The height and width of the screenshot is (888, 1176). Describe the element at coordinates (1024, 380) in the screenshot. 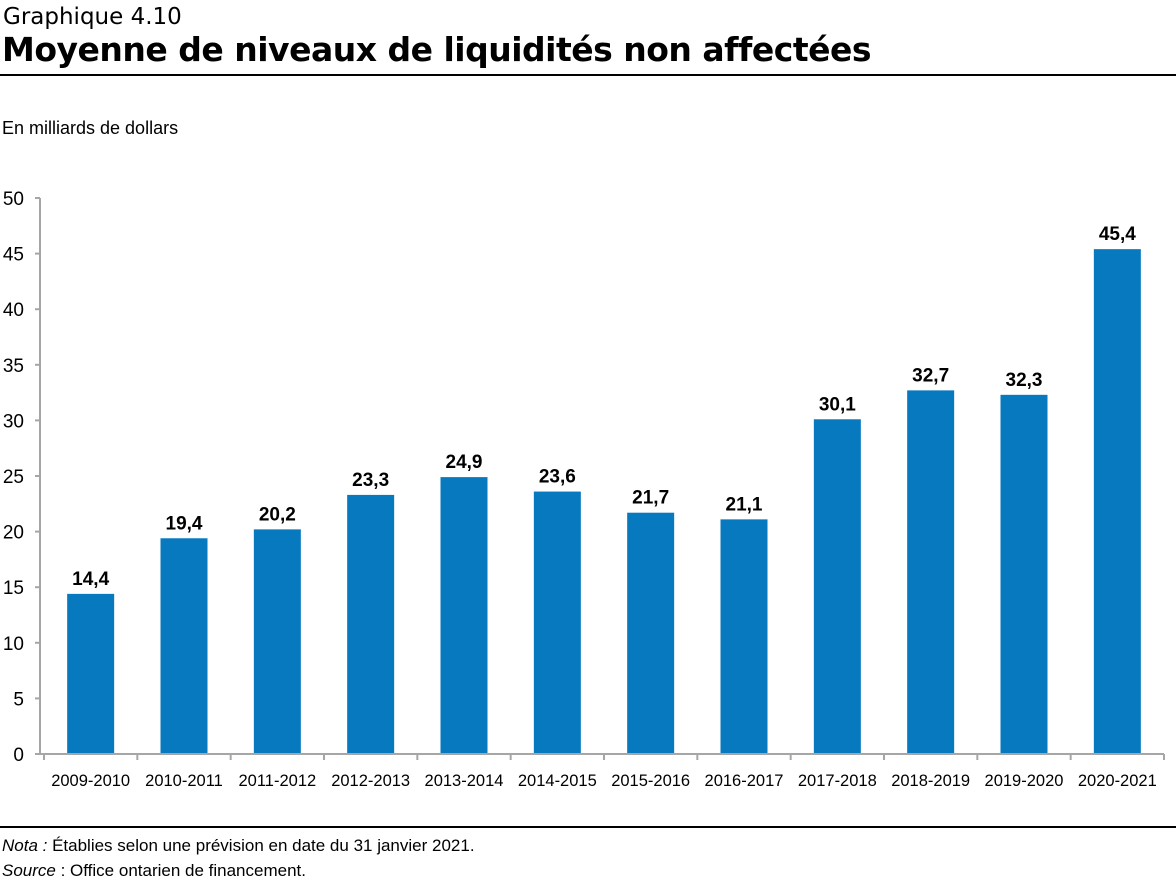

I see `data-label: 32,3` at that location.